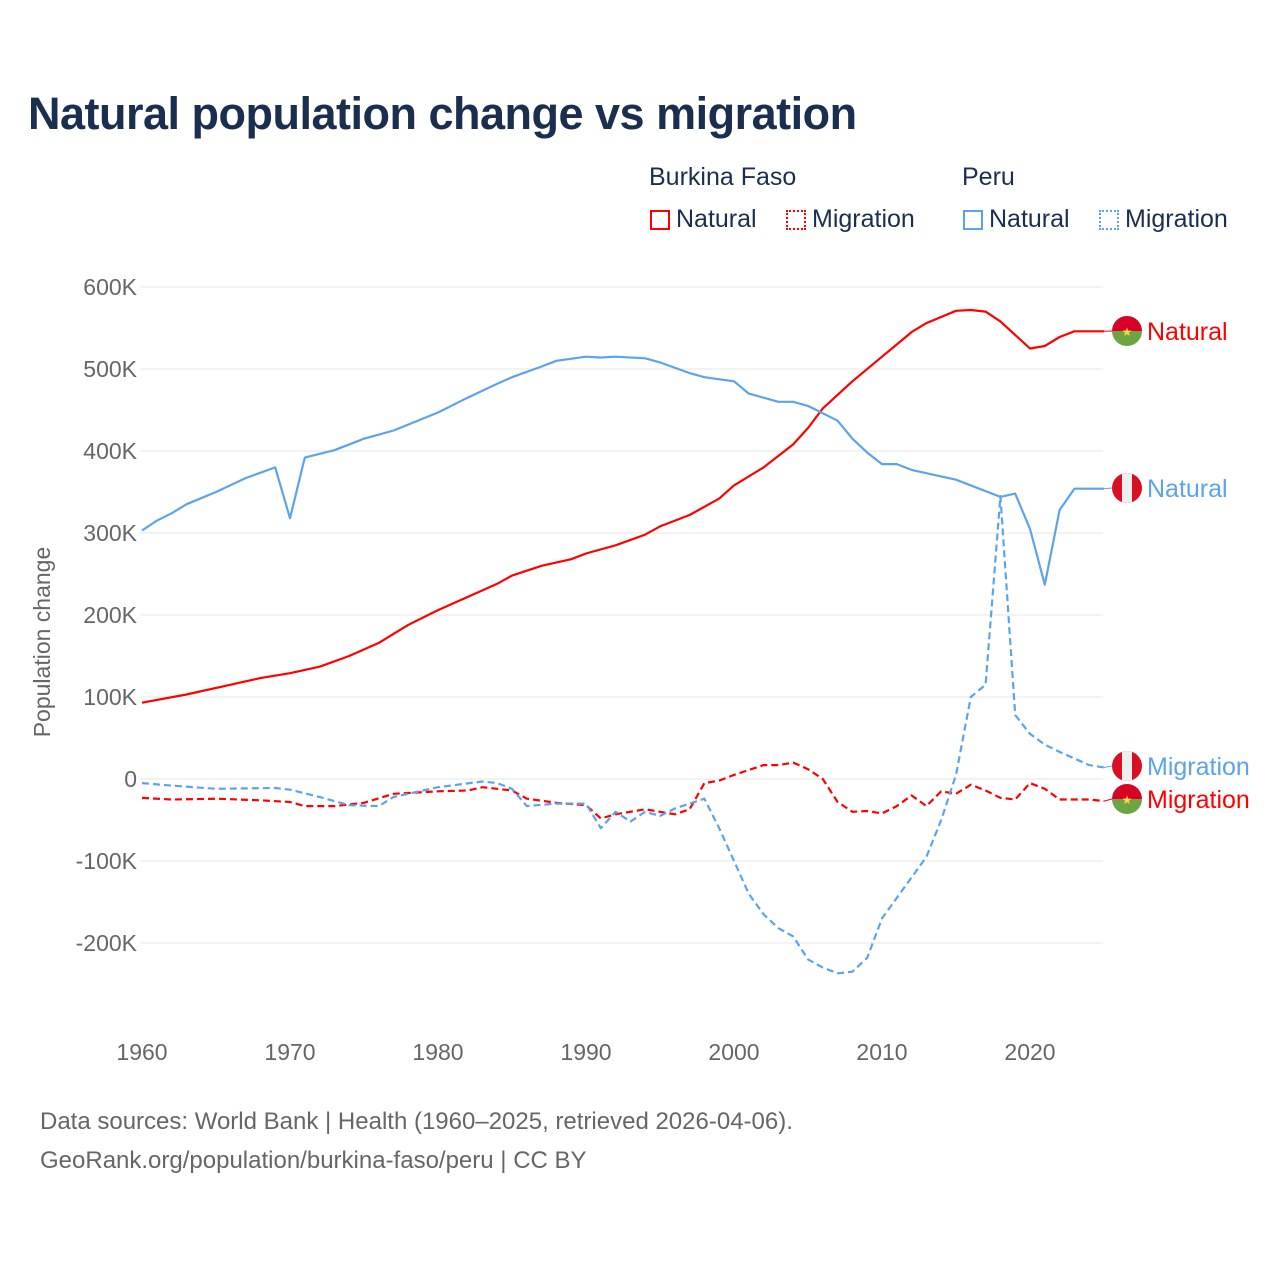  What do you see at coordinates (110, 697) in the screenshot?
I see `y-tick-label: 100K` at bounding box center [110, 697].